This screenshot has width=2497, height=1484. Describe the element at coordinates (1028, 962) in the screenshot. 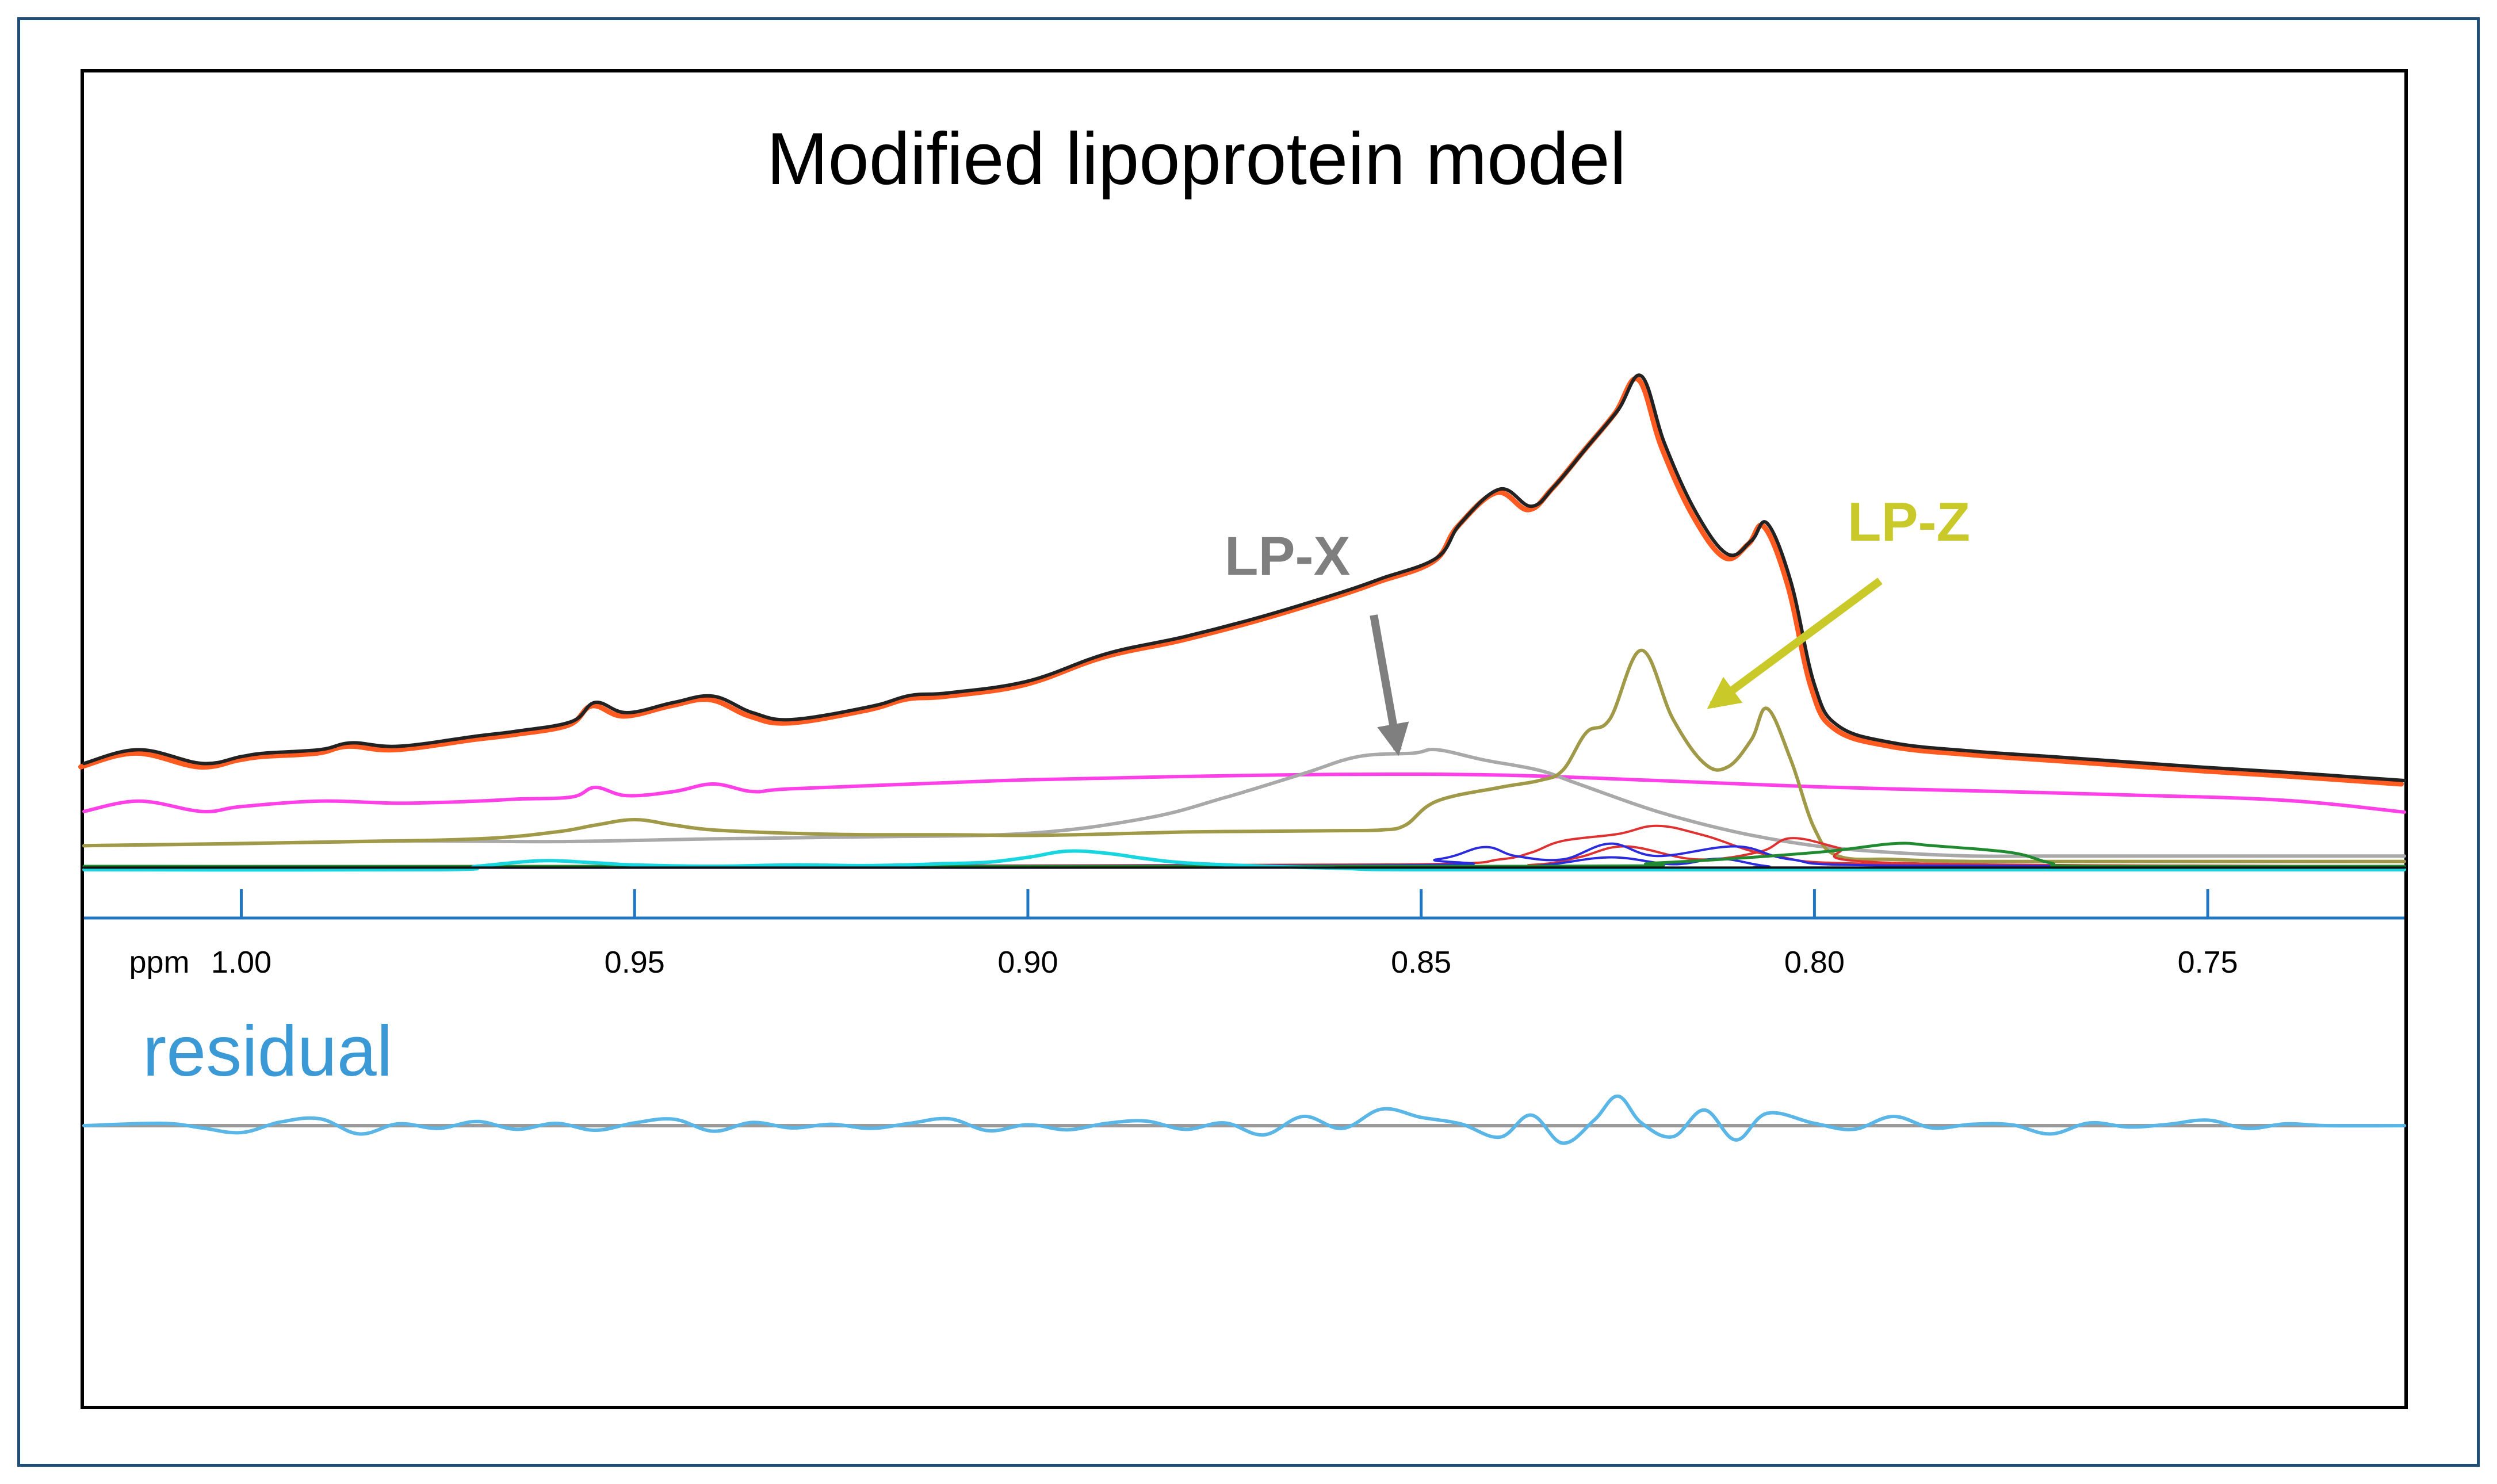

I see `x-tick-label: 0.90` at that location.